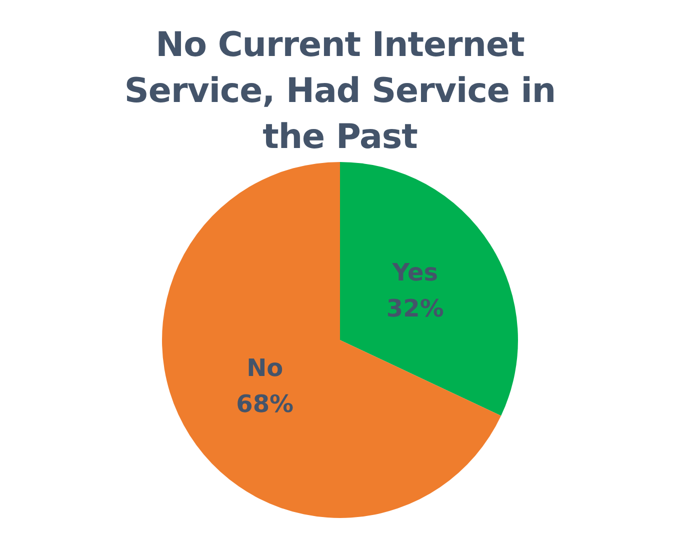 The width and height of the screenshot is (680, 542). What do you see at coordinates (265, 368) in the screenshot?
I see `slice-label: No` at bounding box center [265, 368].